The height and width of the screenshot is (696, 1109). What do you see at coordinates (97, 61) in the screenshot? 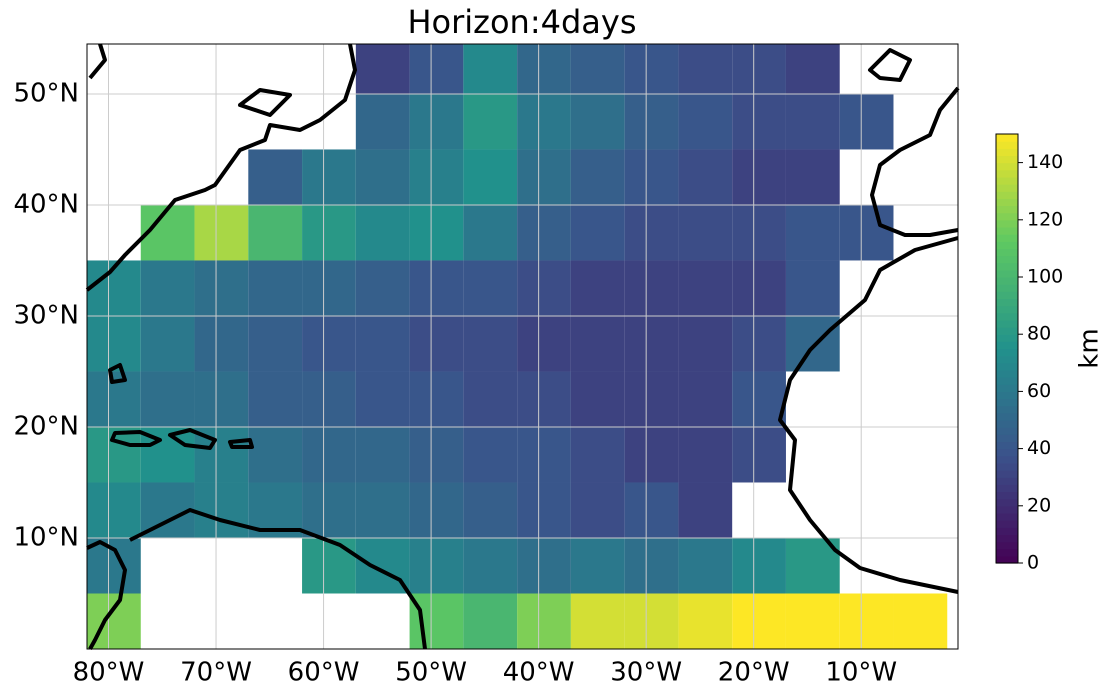
I see `coast-labrador` at bounding box center [97, 61].